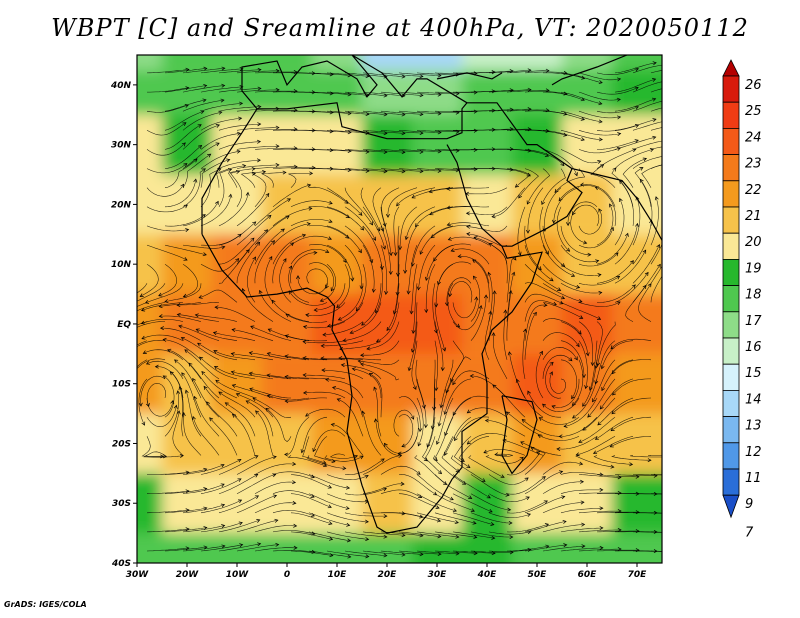  I want to click on colorbar-label: 22, so click(753, 190).